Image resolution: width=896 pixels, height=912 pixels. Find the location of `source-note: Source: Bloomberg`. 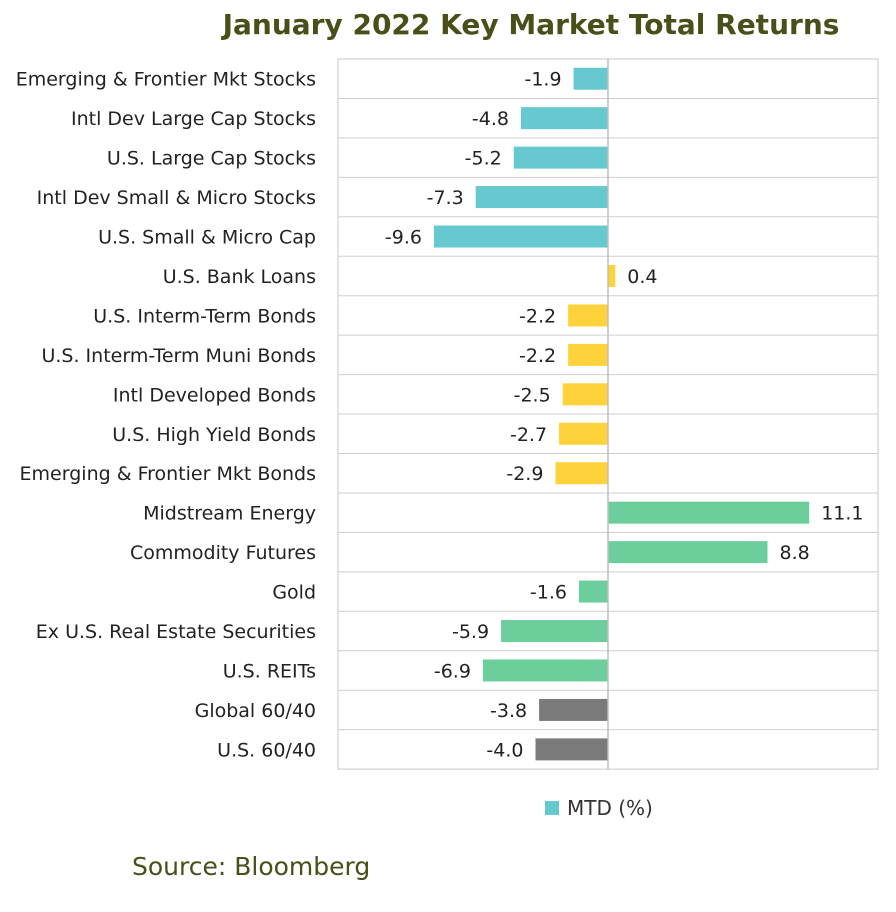

source-note: Source: Bloomberg is located at coordinates (251, 866).